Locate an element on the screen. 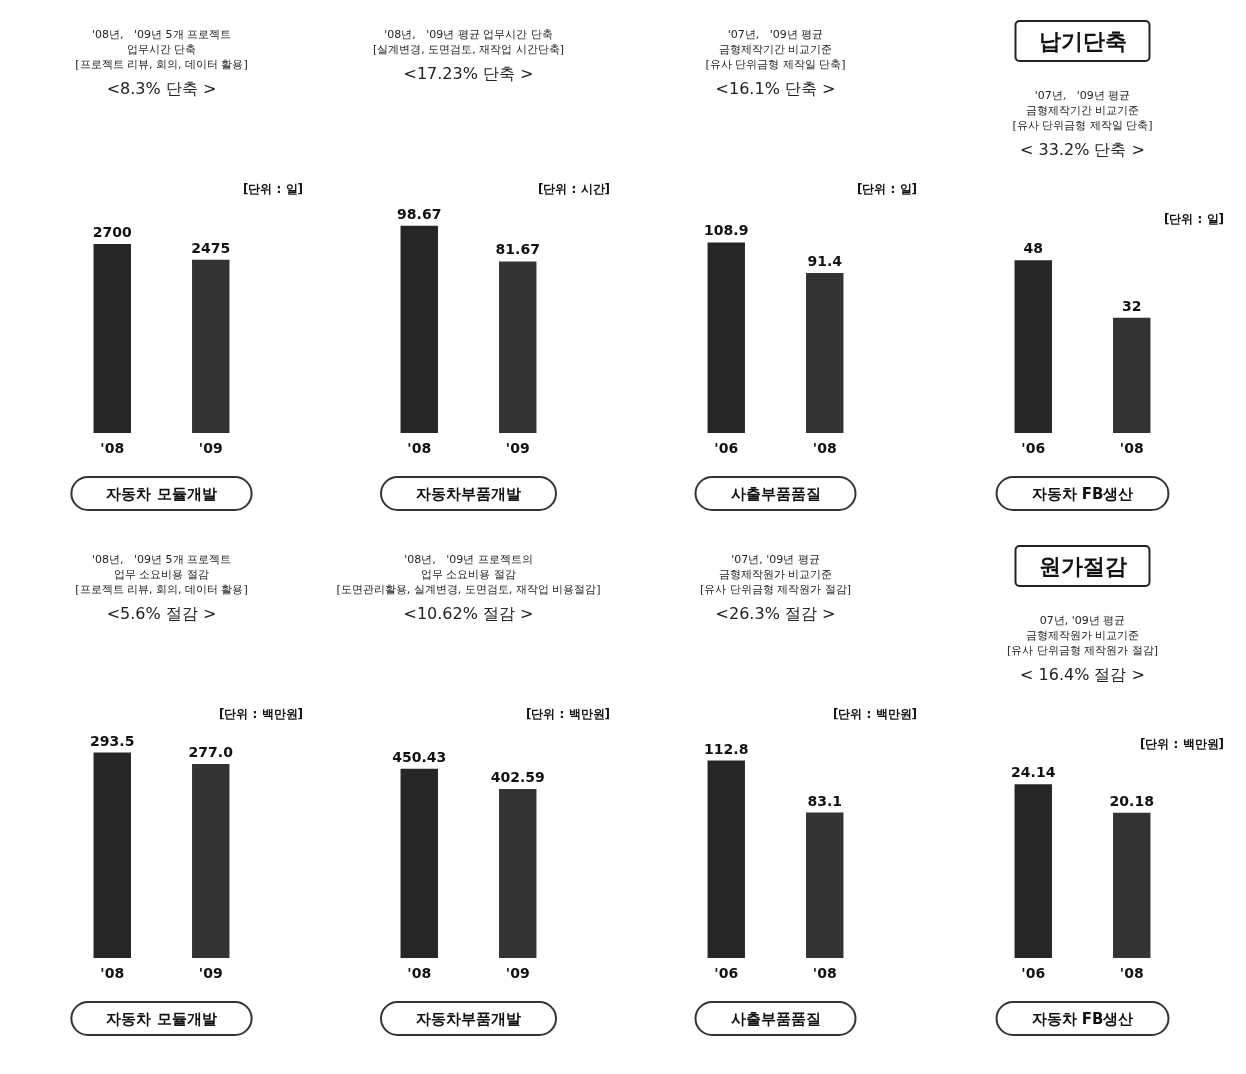 Image resolution: width=1246 pixels, height=1074 pixels. chart-subtitle: < 33.2% 단축 > is located at coordinates (1082, 149).